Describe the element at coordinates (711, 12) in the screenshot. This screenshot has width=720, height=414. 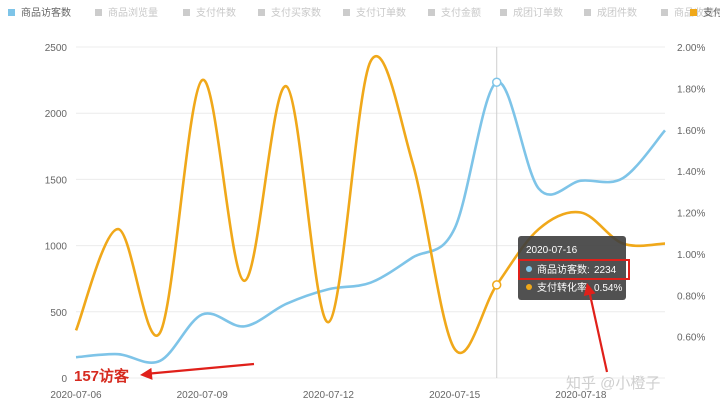
I see `legend-label-9: 支付转化率` at that location.